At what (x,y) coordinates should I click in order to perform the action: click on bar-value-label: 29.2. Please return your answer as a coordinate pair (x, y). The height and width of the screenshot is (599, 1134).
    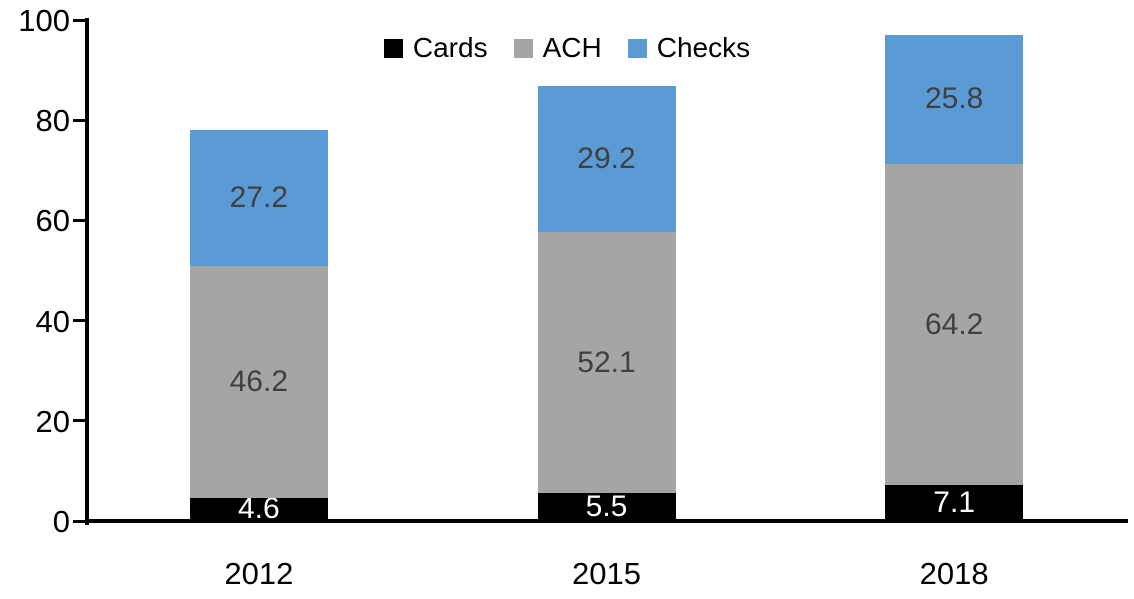
    Looking at the image, I should click on (606, 159).